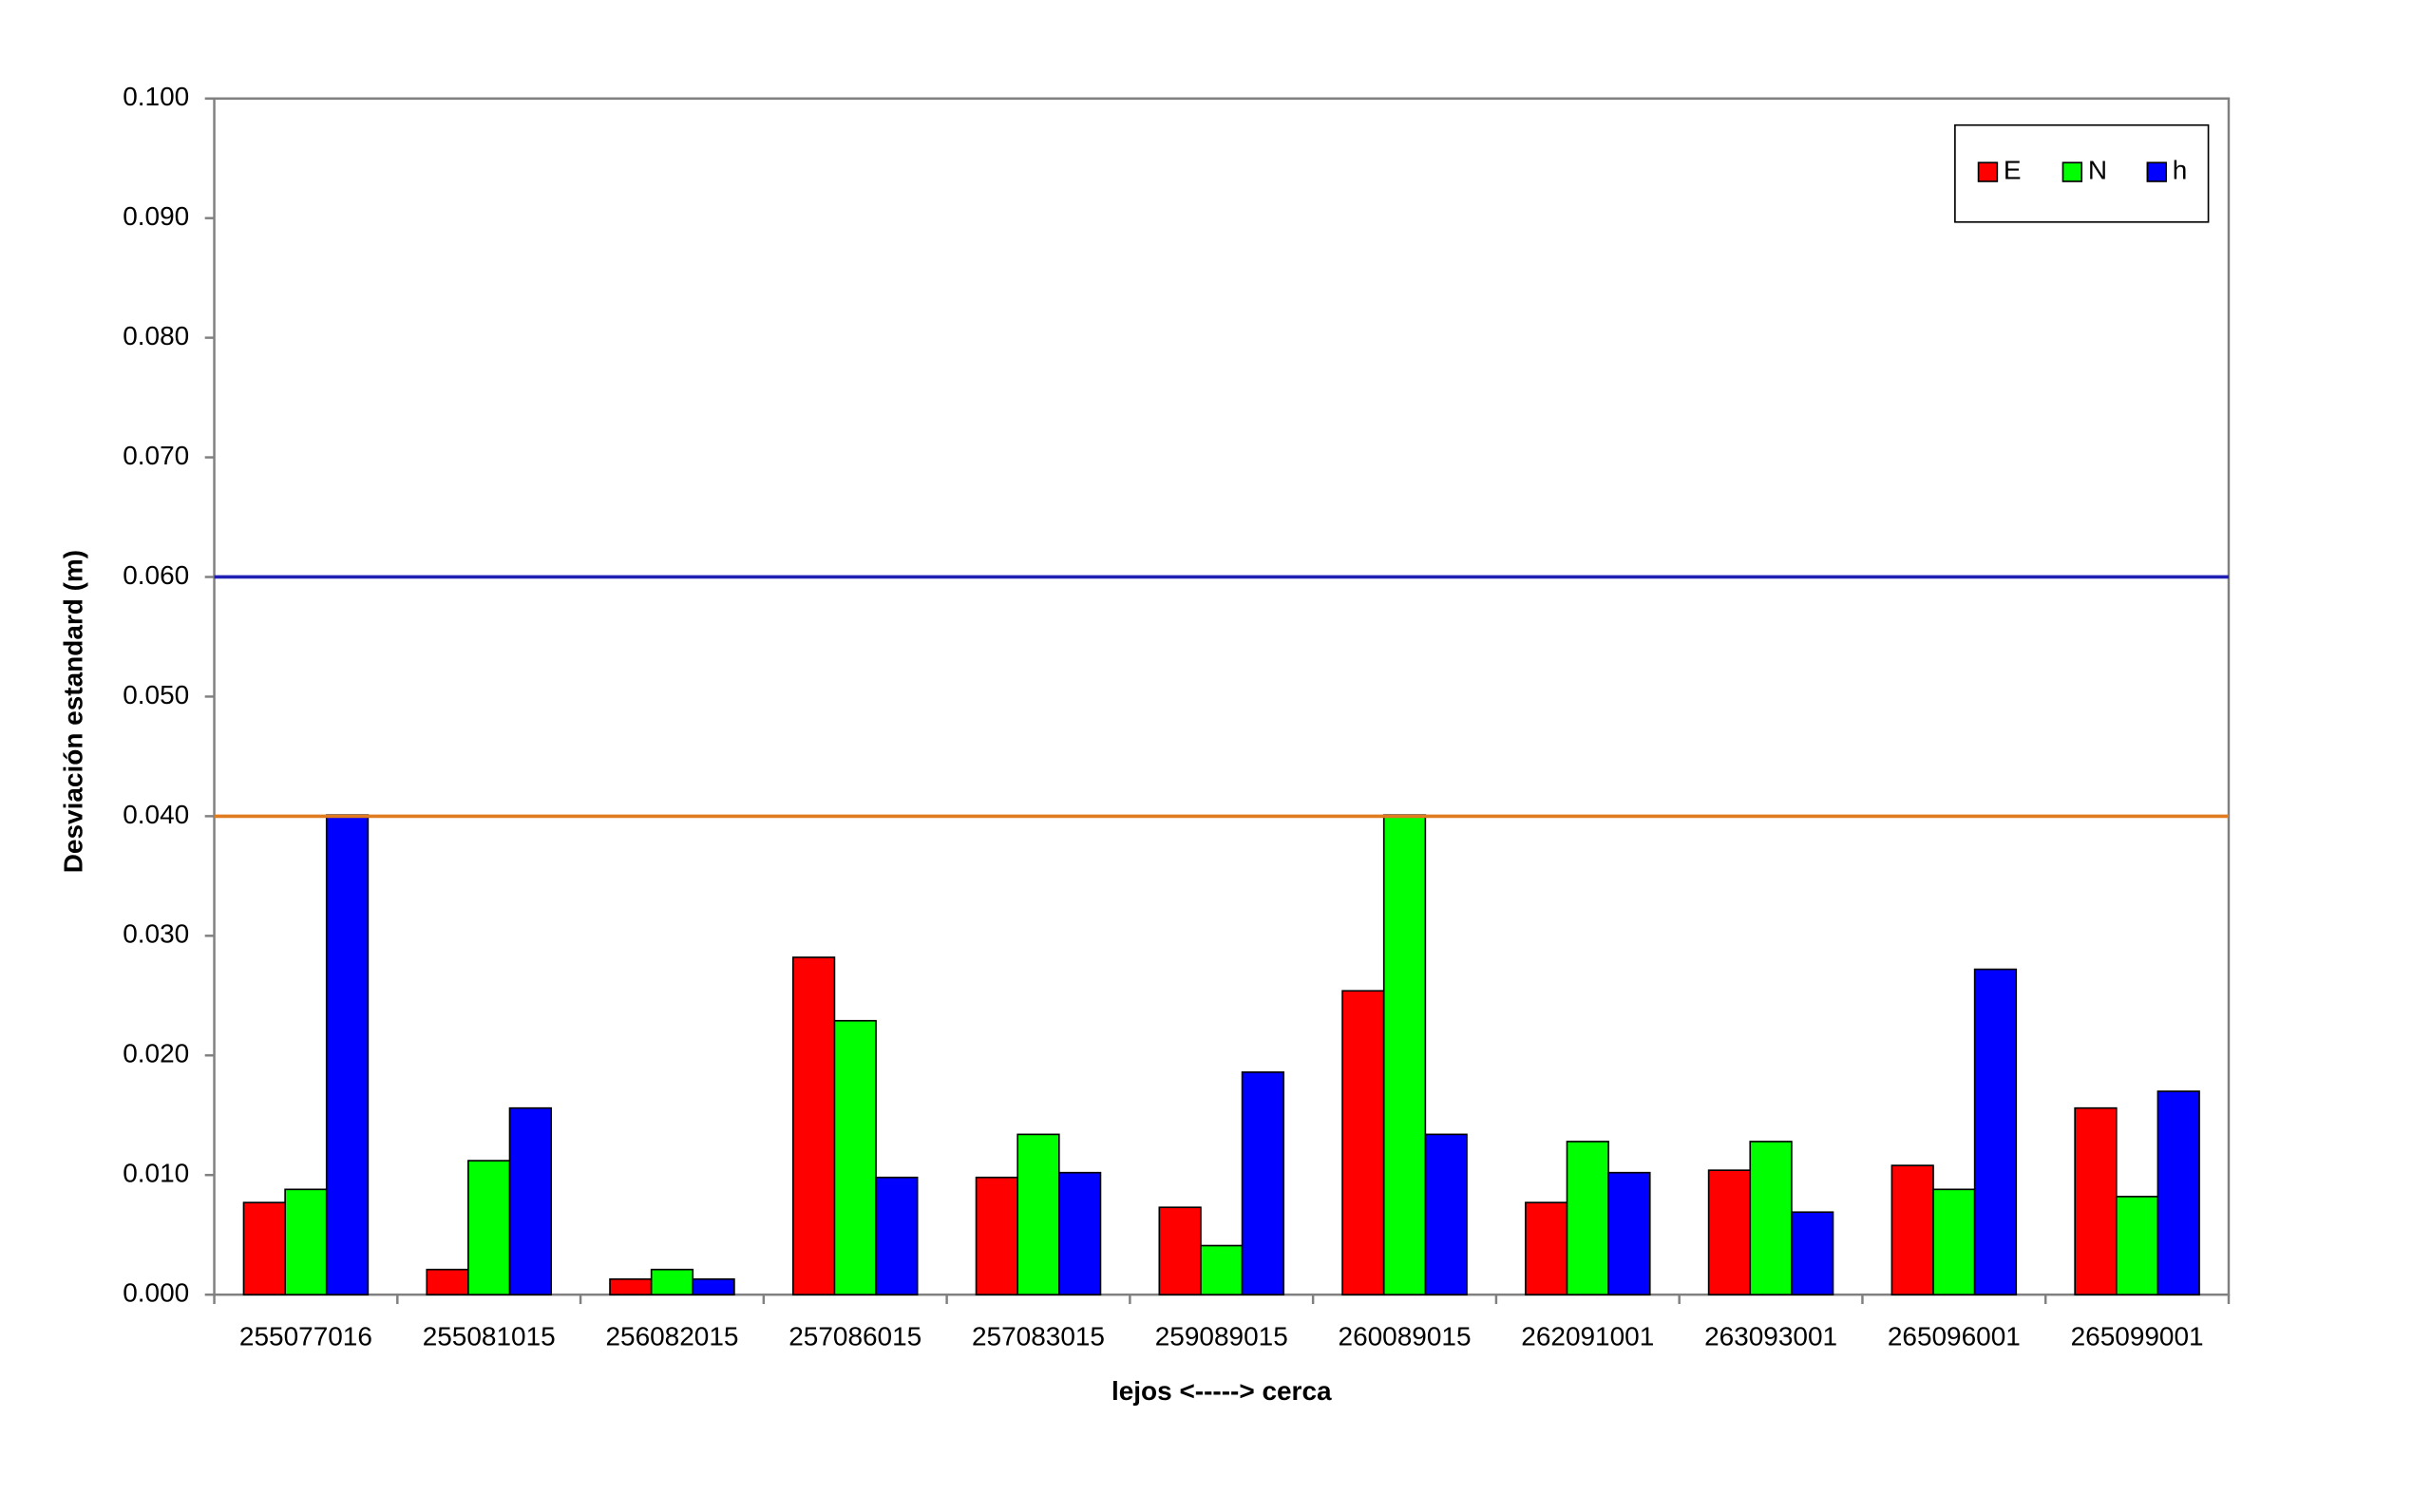 Image resolution: width=2432 pixels, height=1512 pixels. What do you see at coordinates (156, 97) in the screenshot?
I see `y-tick-label: 0.100` at bounding box center [156, 97].